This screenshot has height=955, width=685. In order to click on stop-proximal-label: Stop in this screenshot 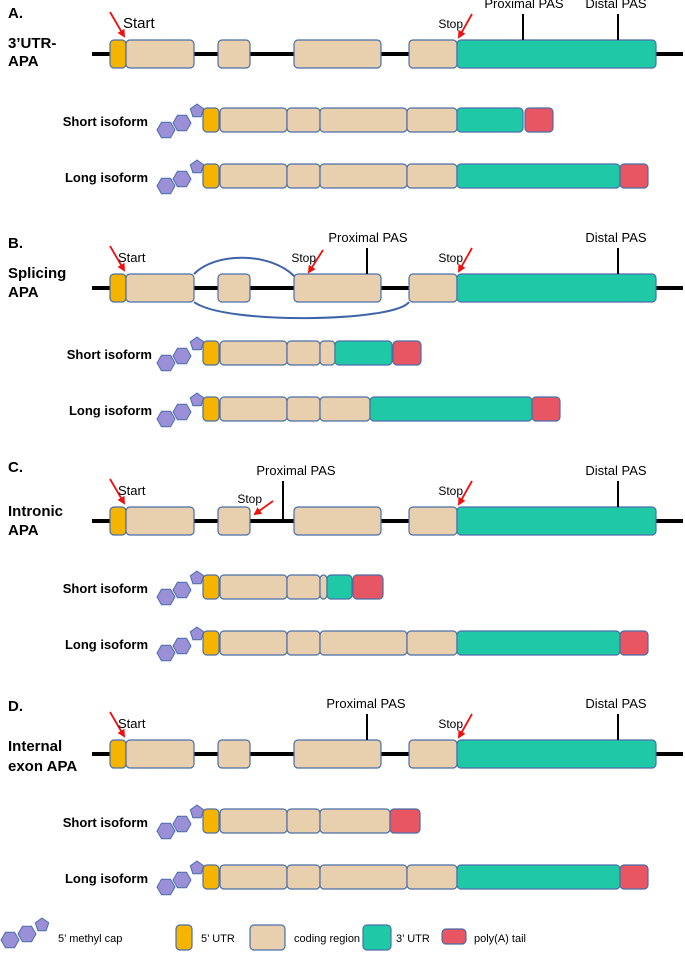, I will do `click(249, 499)`.